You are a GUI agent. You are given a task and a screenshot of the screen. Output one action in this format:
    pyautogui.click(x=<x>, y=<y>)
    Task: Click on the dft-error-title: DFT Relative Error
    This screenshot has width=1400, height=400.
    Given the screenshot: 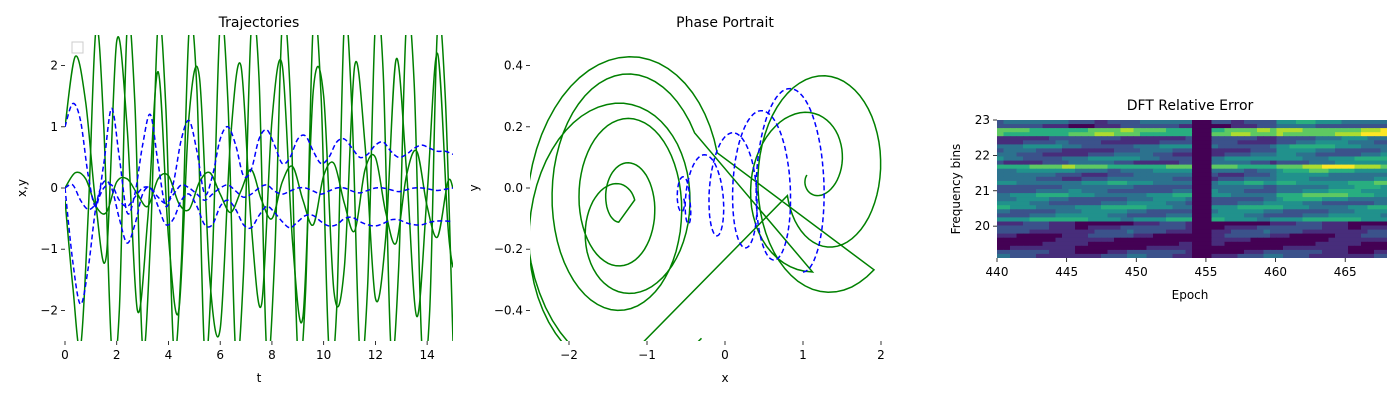 What is the action you would take?
    pyautogui.click(x=1190, y=106)
    